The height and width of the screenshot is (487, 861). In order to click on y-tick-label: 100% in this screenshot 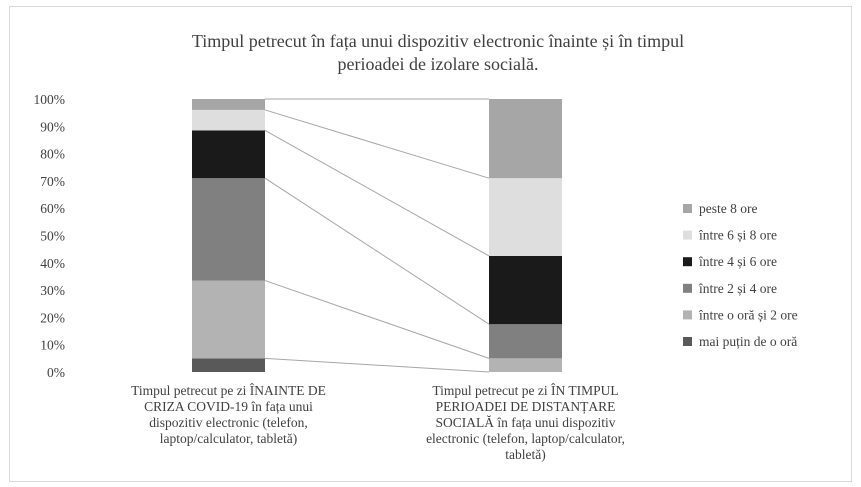, I will do `click(50, 99)`.